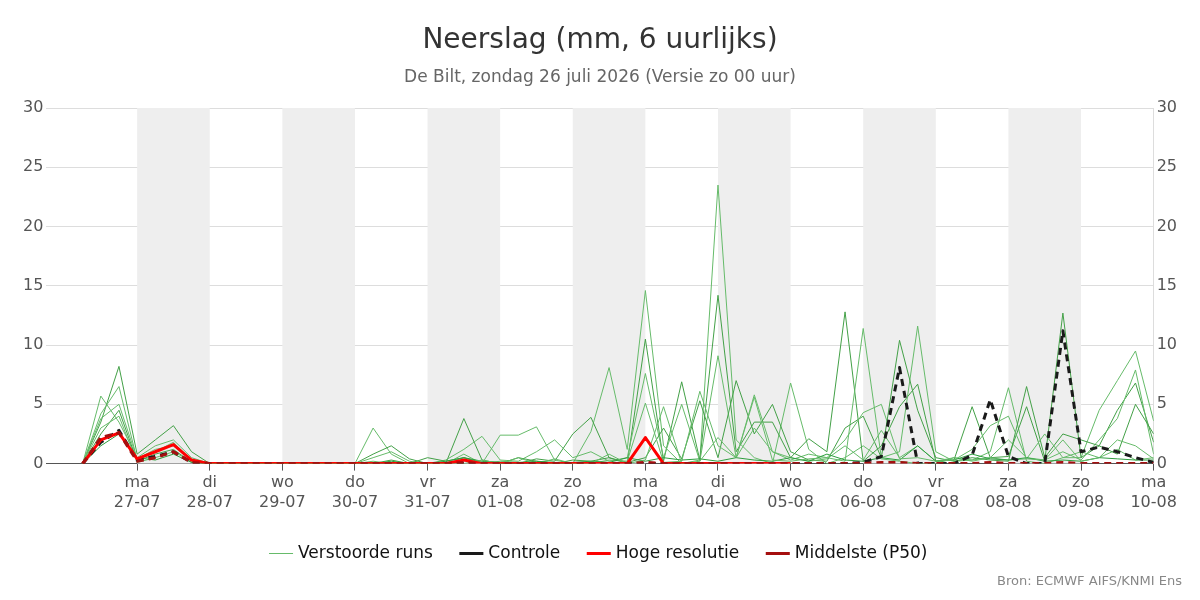  I want to click on x-tick-label: za 01-08, so click(500, 491).